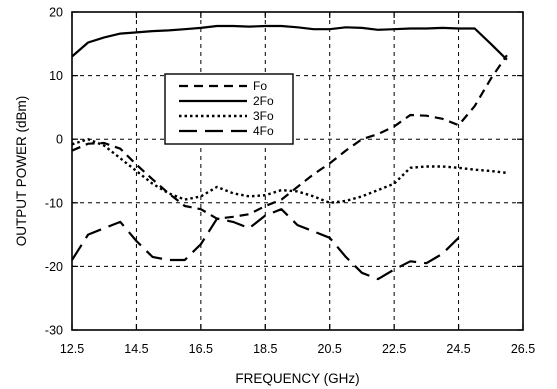  Describe the element at coordinates (289, 171) in the screenshot. I see `series-line-3fo` at that location.